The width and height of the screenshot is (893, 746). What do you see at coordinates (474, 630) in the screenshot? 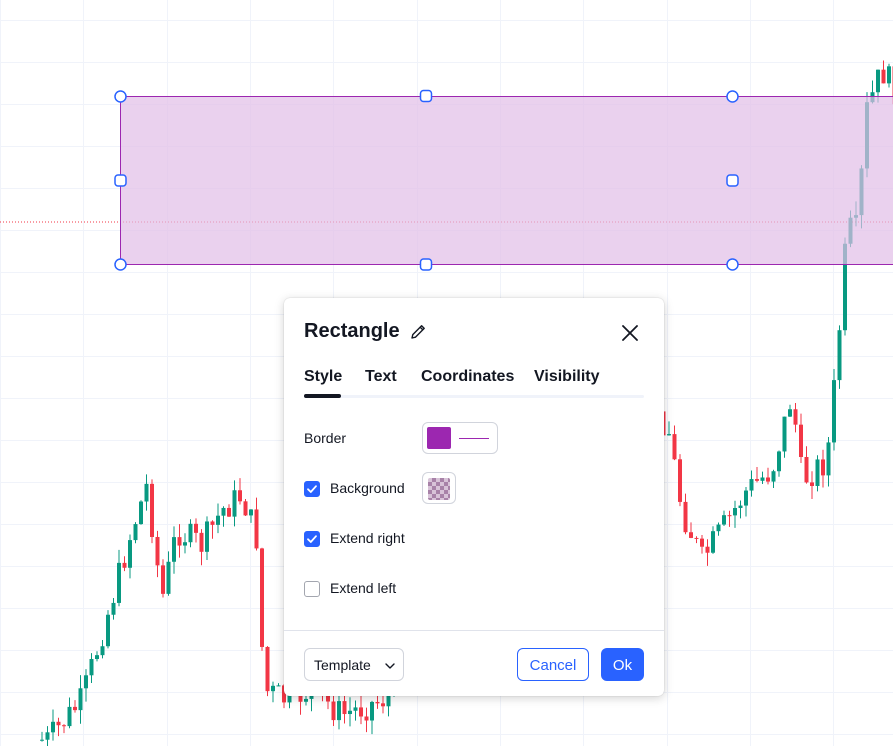
I see `footer-divider` at bounding box center [474, 630].